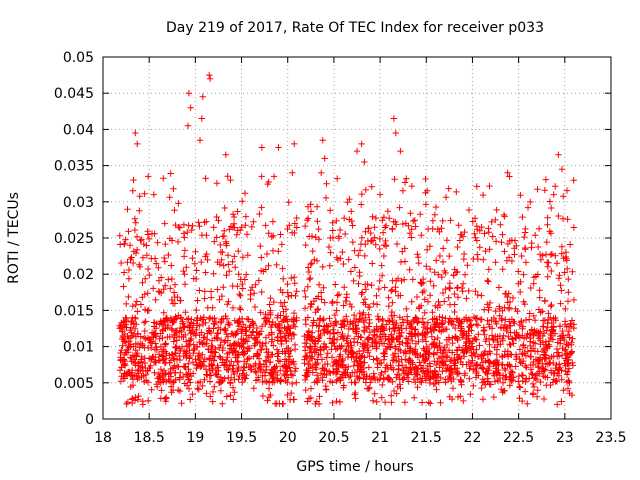  I want to click on y-tick-label: 0.045, so click(74, 94).